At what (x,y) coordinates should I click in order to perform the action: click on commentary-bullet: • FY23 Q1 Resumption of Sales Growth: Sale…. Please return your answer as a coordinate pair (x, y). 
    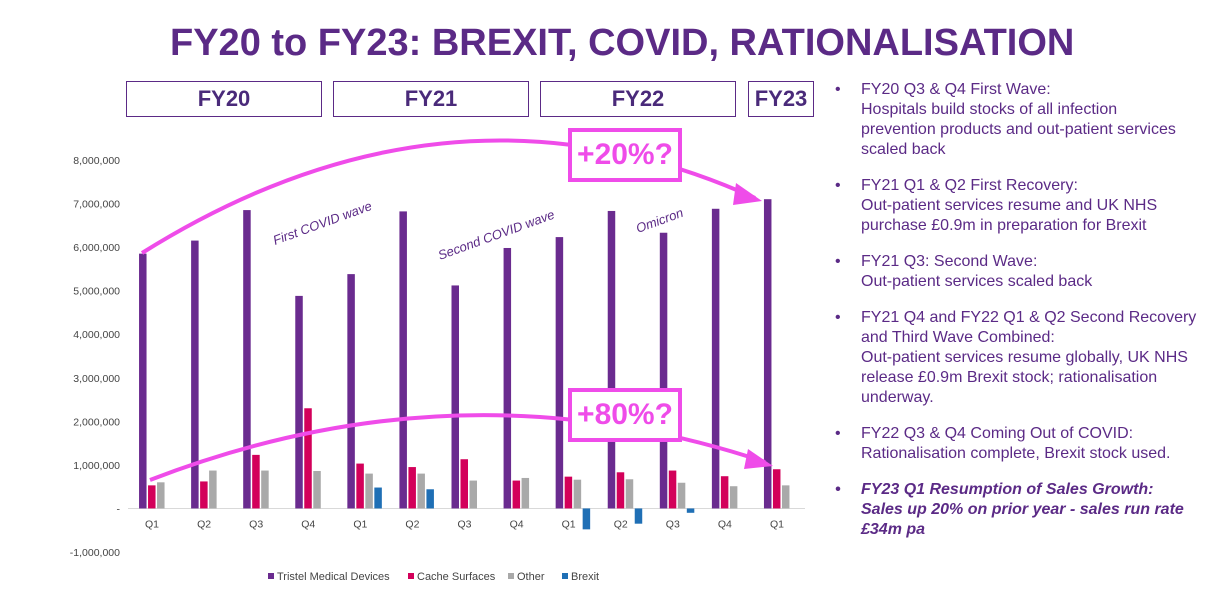
    Looking at the image, I should click on (1027, 510).